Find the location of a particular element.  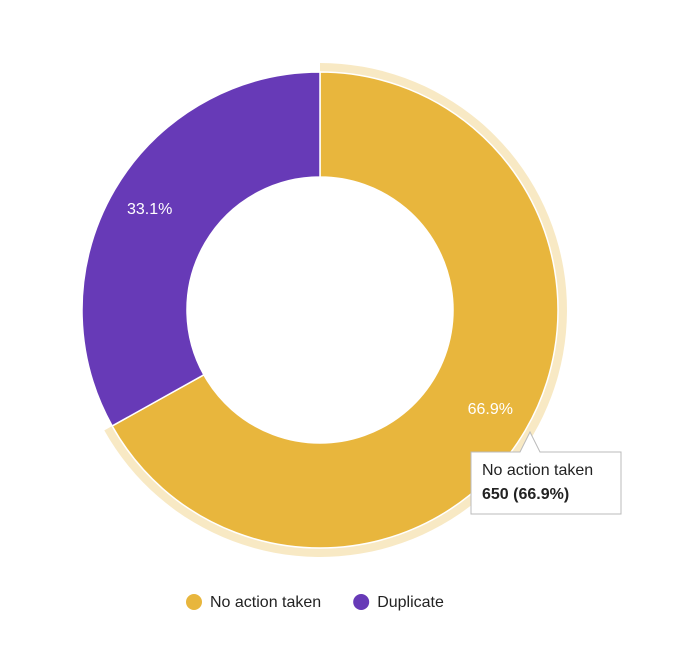

tooltip-box is located at coordinates (546, 472).